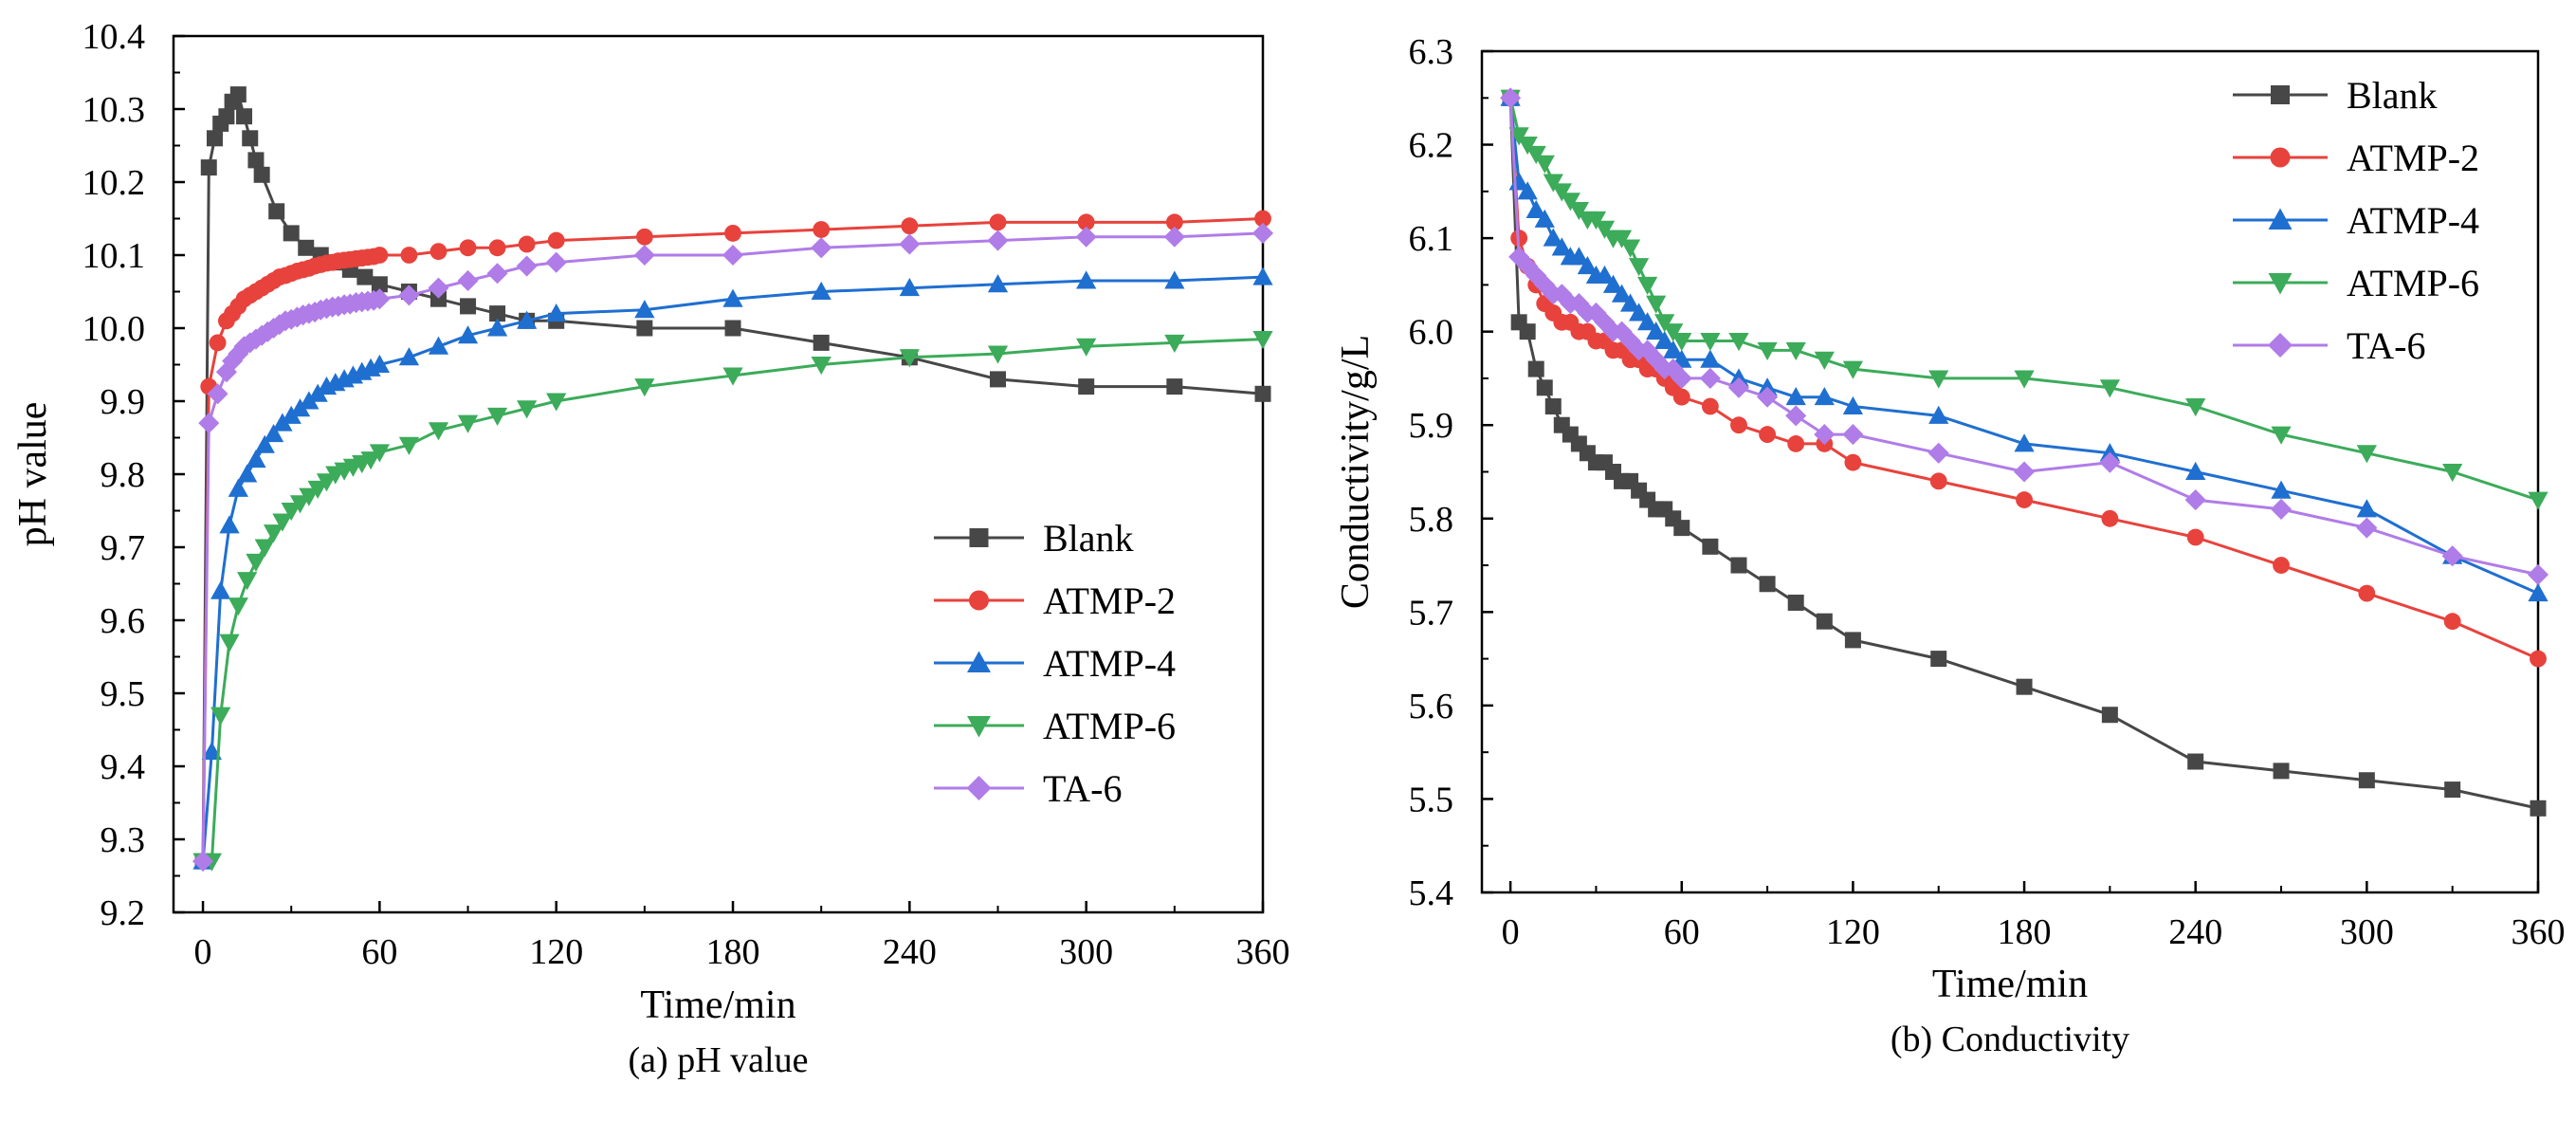  I want to click on x-tick-label: 60, so click(1682, 932).